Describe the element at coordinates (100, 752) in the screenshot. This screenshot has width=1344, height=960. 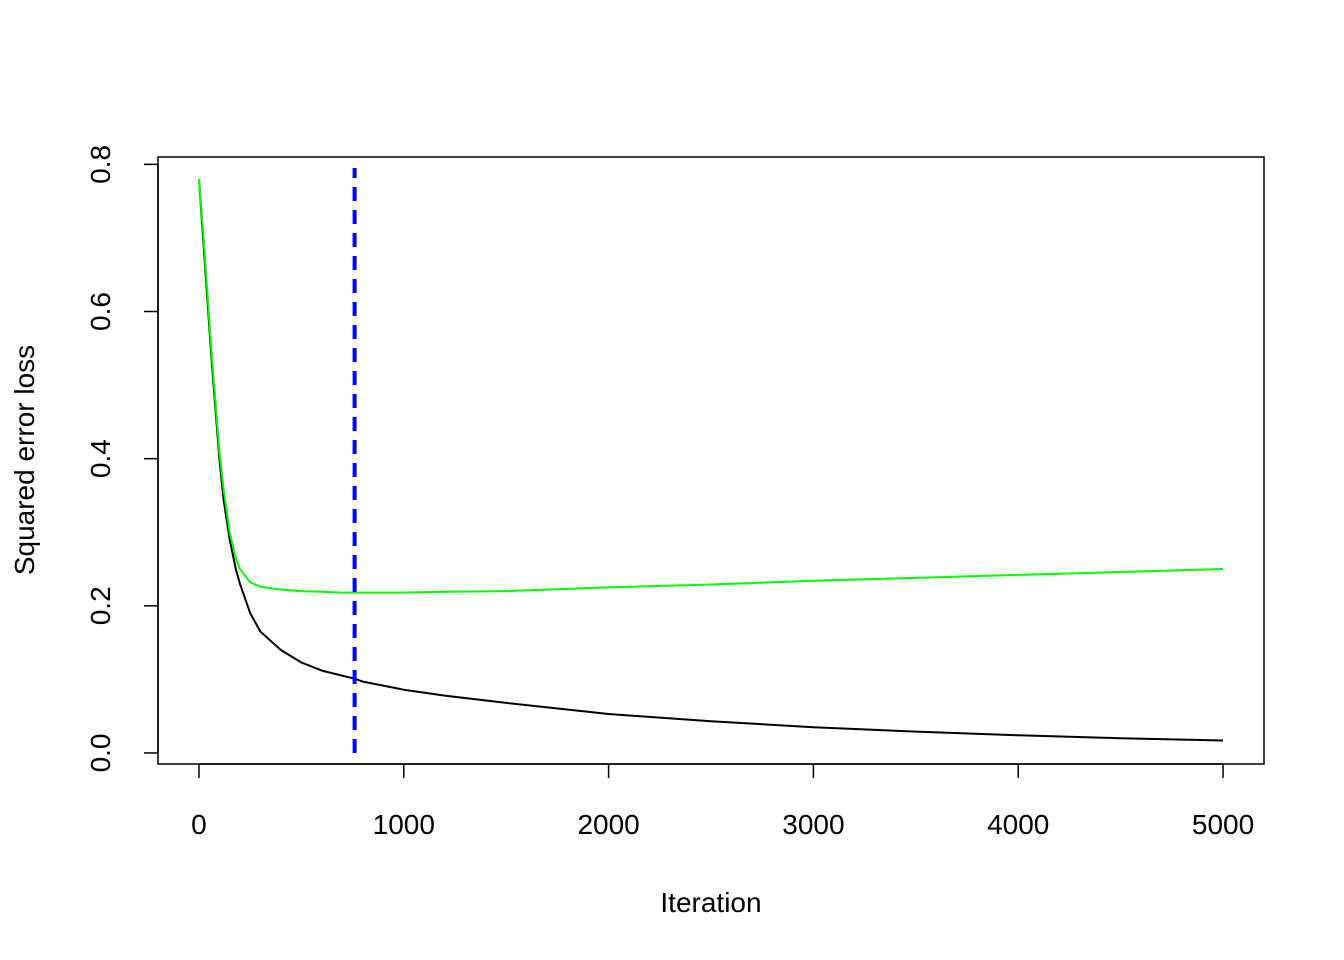
I see `y-tick-label: 0.0` at that location.